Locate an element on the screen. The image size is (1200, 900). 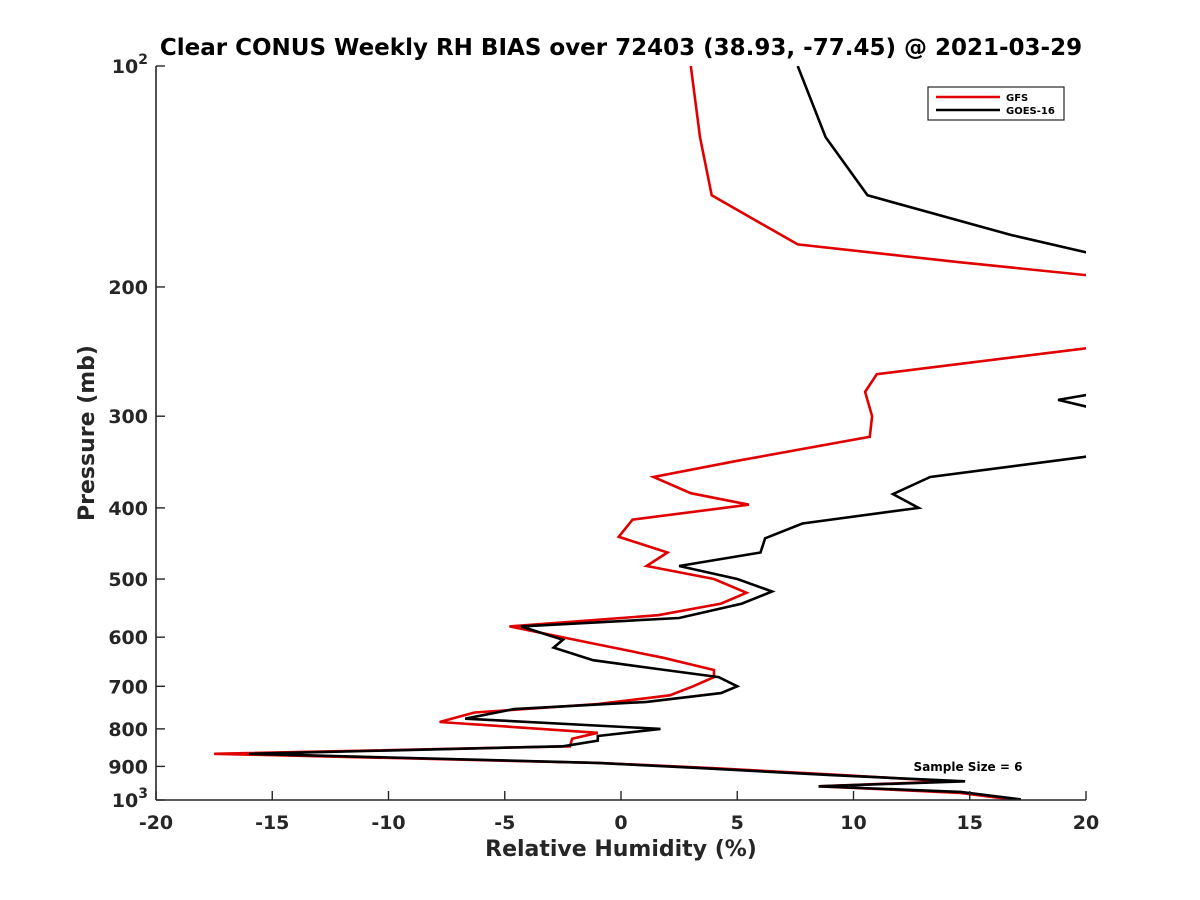
y-tick-label: 800 is located at coordinates (128, 730).